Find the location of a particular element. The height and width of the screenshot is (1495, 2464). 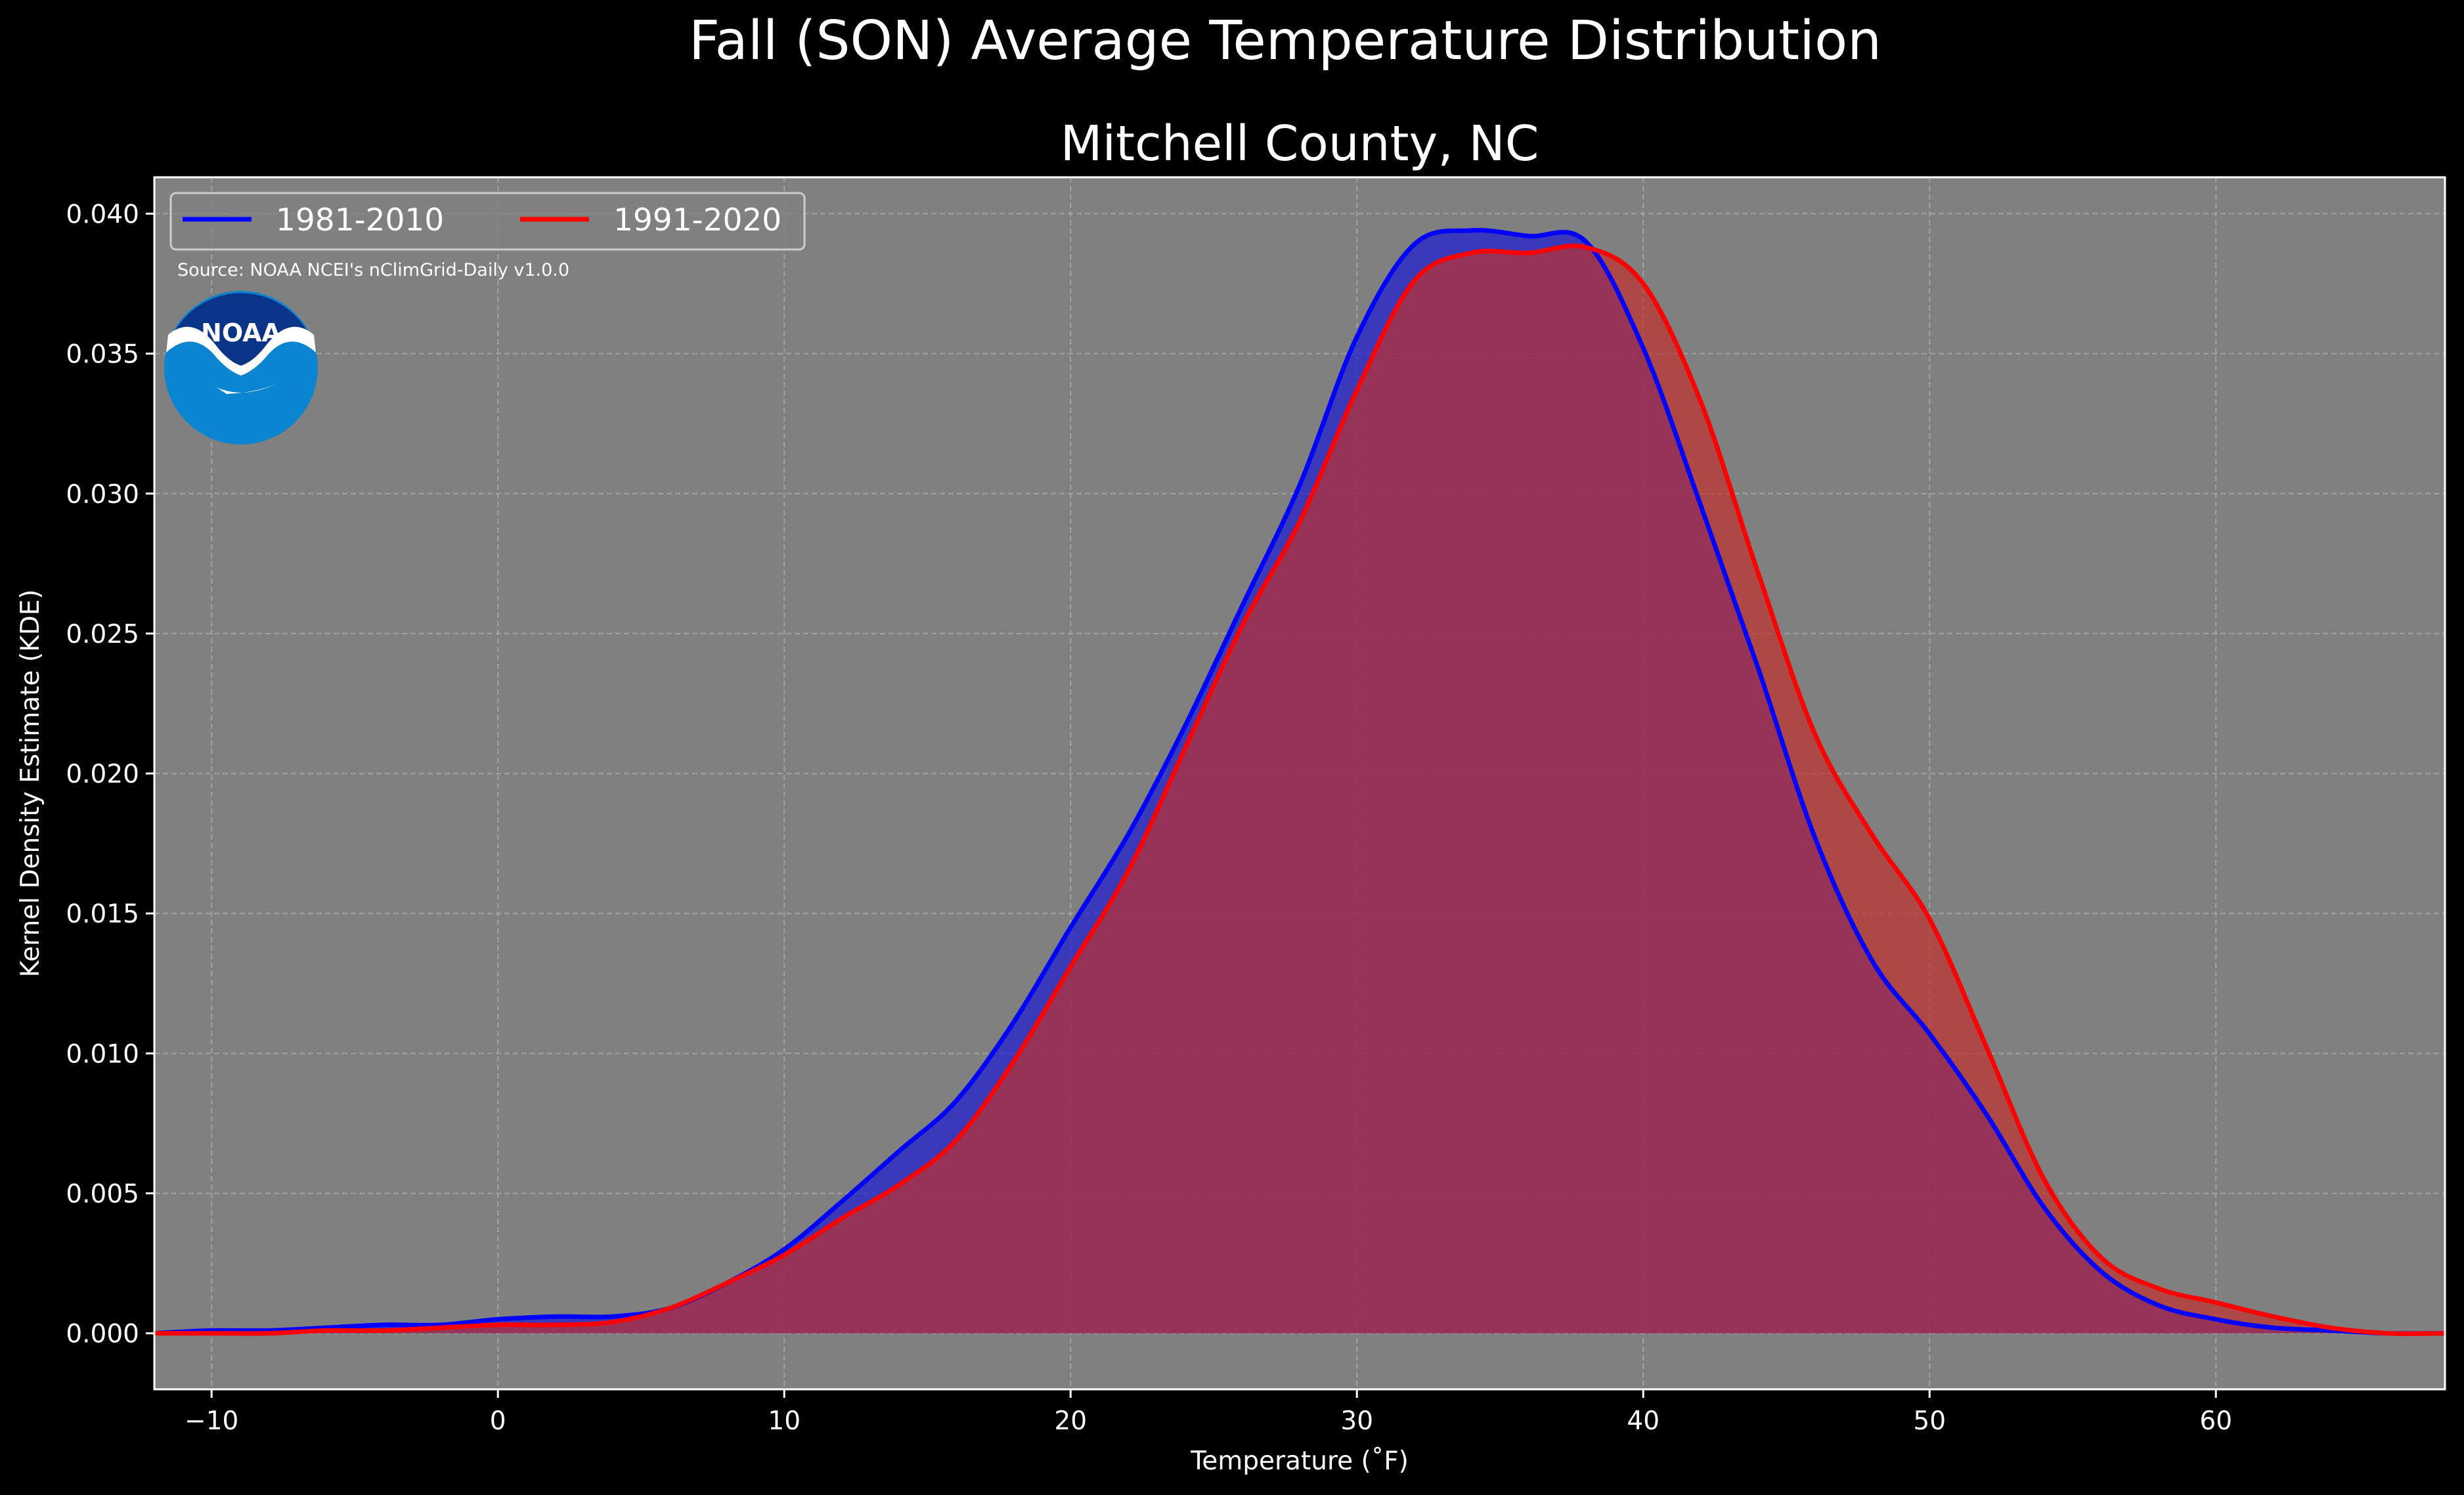

y-tick-label: 0.030 is located at coordinates (102, 494).